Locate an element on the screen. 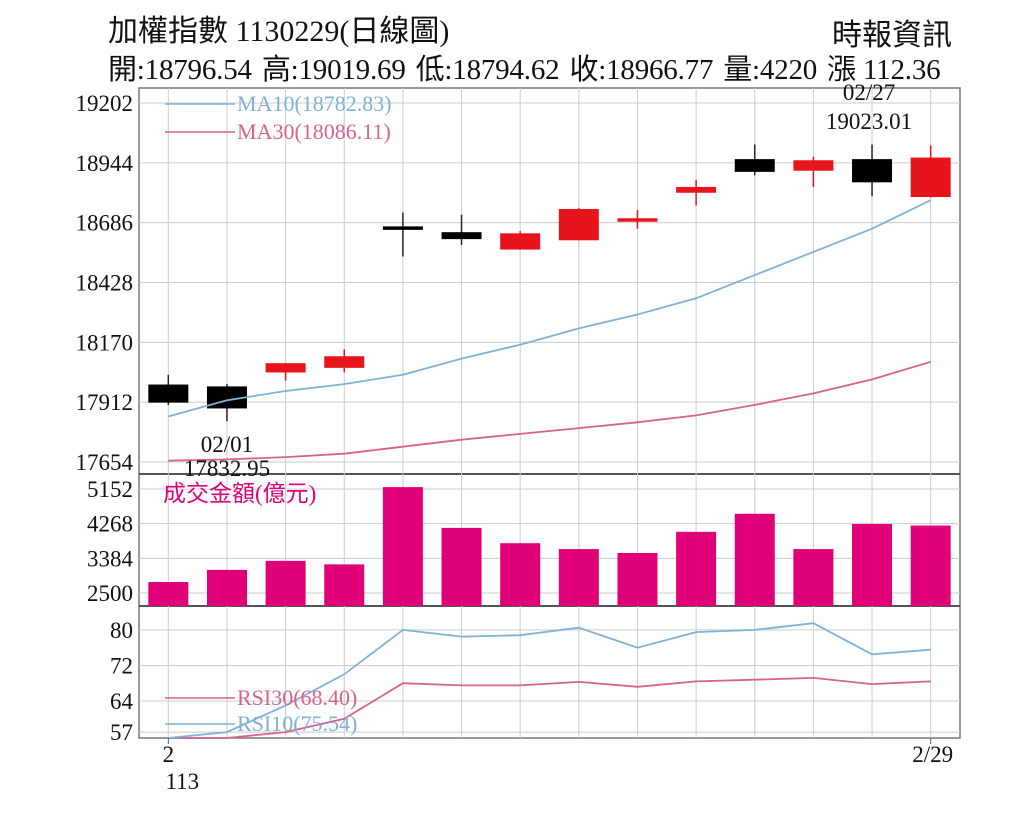 Image resolution: width=1024 pixels, height=821 pixels. source-label: 時報資訊 is located at coordinates (892, 35).